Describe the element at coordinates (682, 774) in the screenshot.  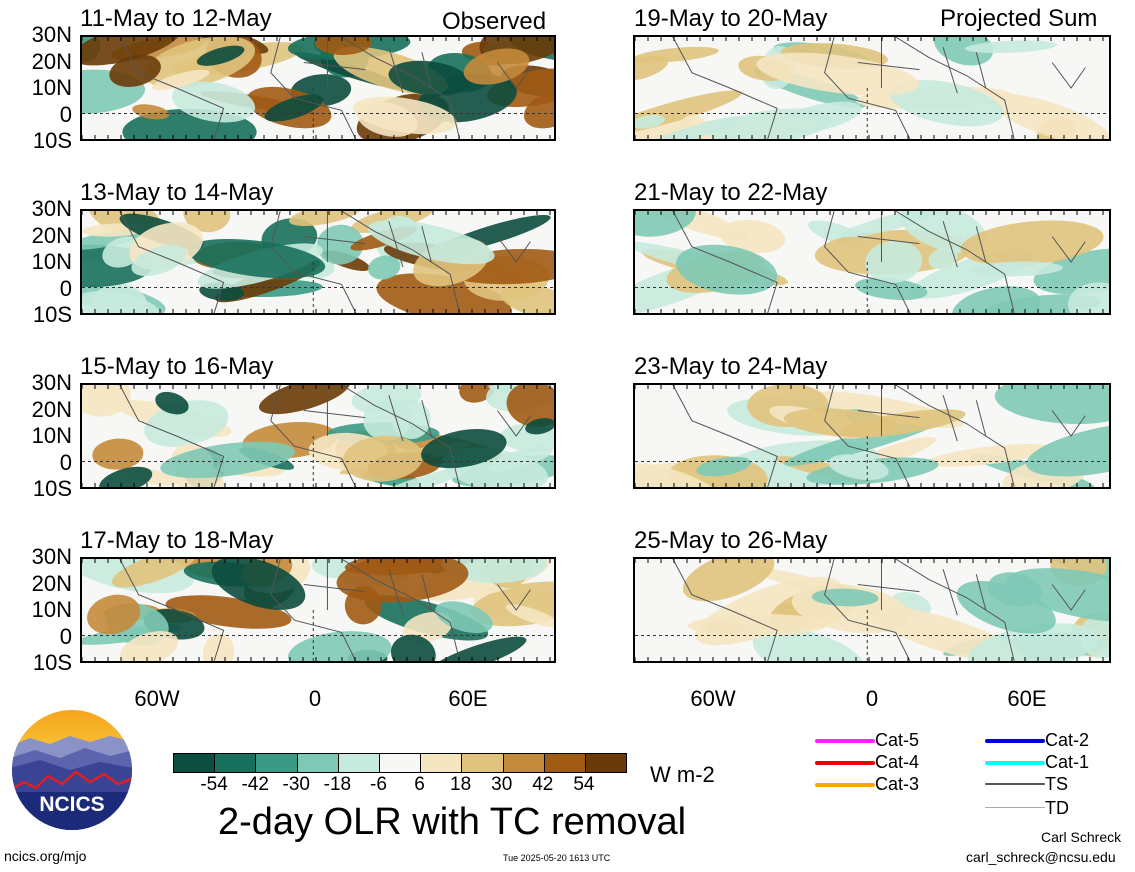
I see `colorbar-units: W m-2` at that location.